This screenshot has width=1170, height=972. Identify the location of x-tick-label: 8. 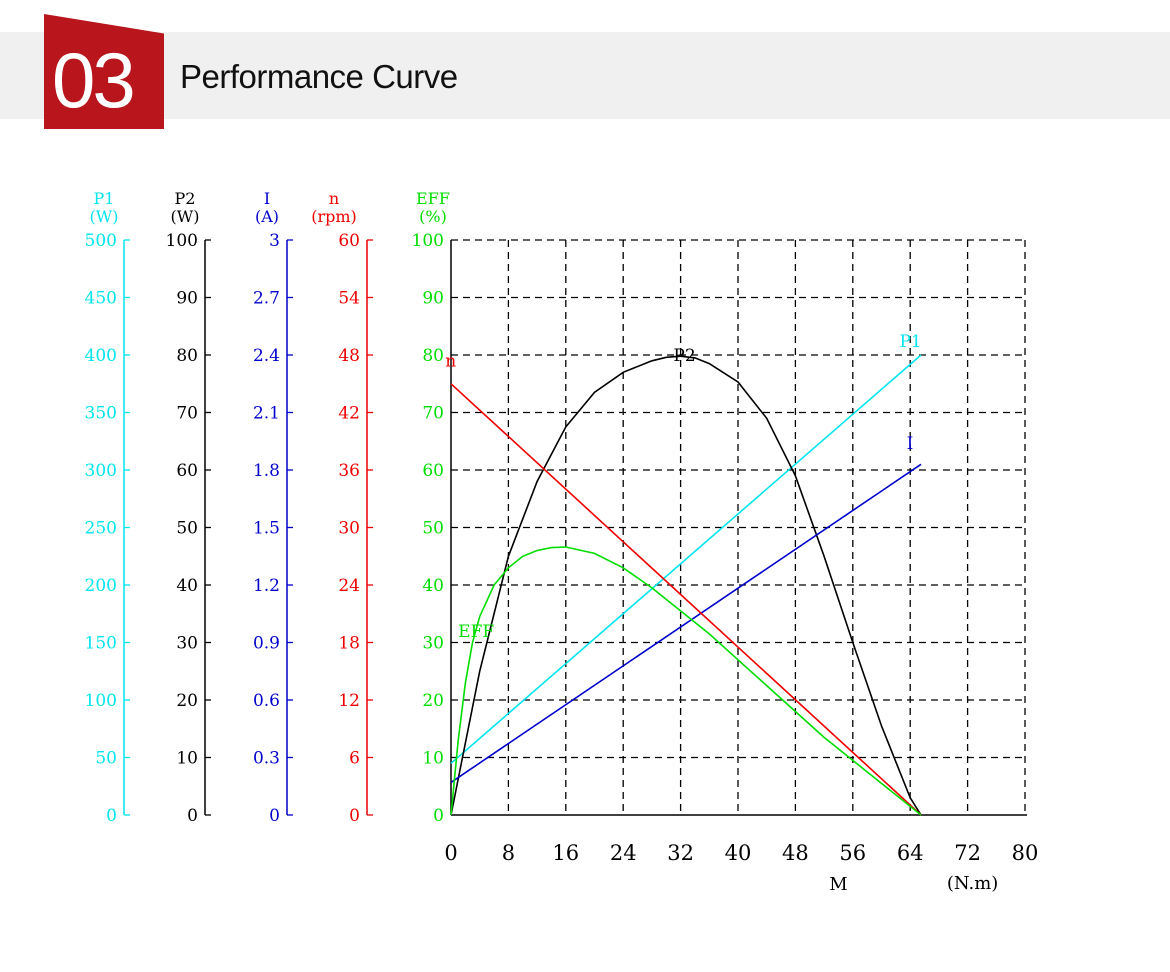
(508, 853).